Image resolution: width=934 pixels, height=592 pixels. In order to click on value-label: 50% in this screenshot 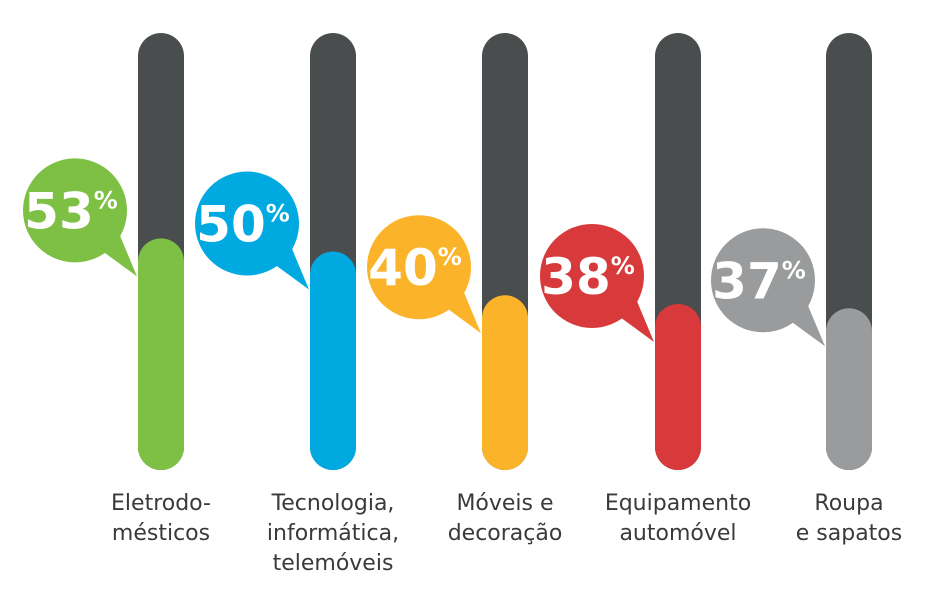, I will do `click(243, 225)`.